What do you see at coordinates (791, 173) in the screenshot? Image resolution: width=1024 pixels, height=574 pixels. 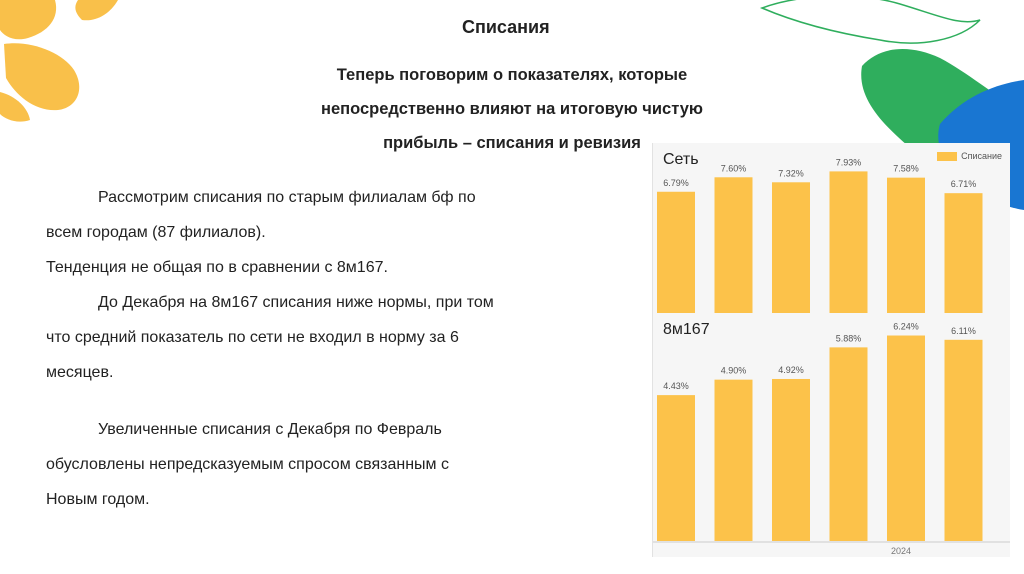 I see `bar-data-label: 7.32%` at bounding box center [791, 173].